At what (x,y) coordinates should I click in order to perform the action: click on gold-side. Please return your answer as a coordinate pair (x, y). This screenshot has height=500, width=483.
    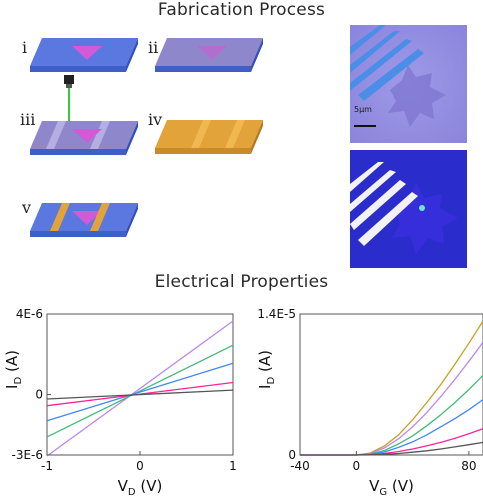
    Looking at the image, I should click on (257, 137).